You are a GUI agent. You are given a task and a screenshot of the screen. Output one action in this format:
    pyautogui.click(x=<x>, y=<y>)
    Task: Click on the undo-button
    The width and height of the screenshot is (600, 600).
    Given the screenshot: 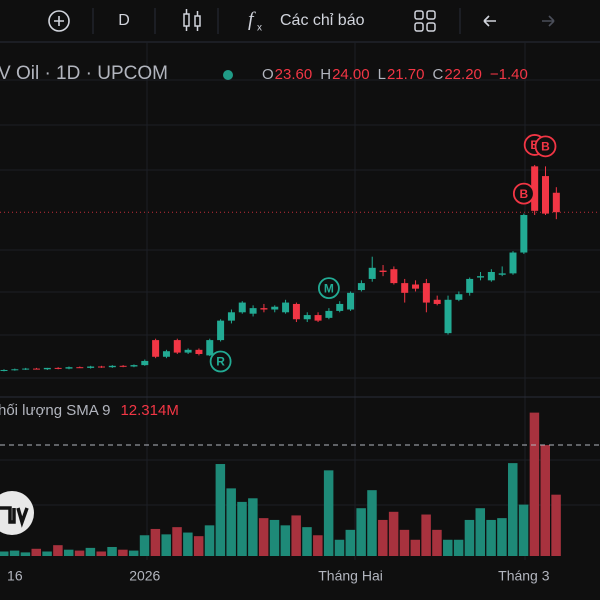 What is the action you would take?
    pyautogui.click(x=489, y=21)
    